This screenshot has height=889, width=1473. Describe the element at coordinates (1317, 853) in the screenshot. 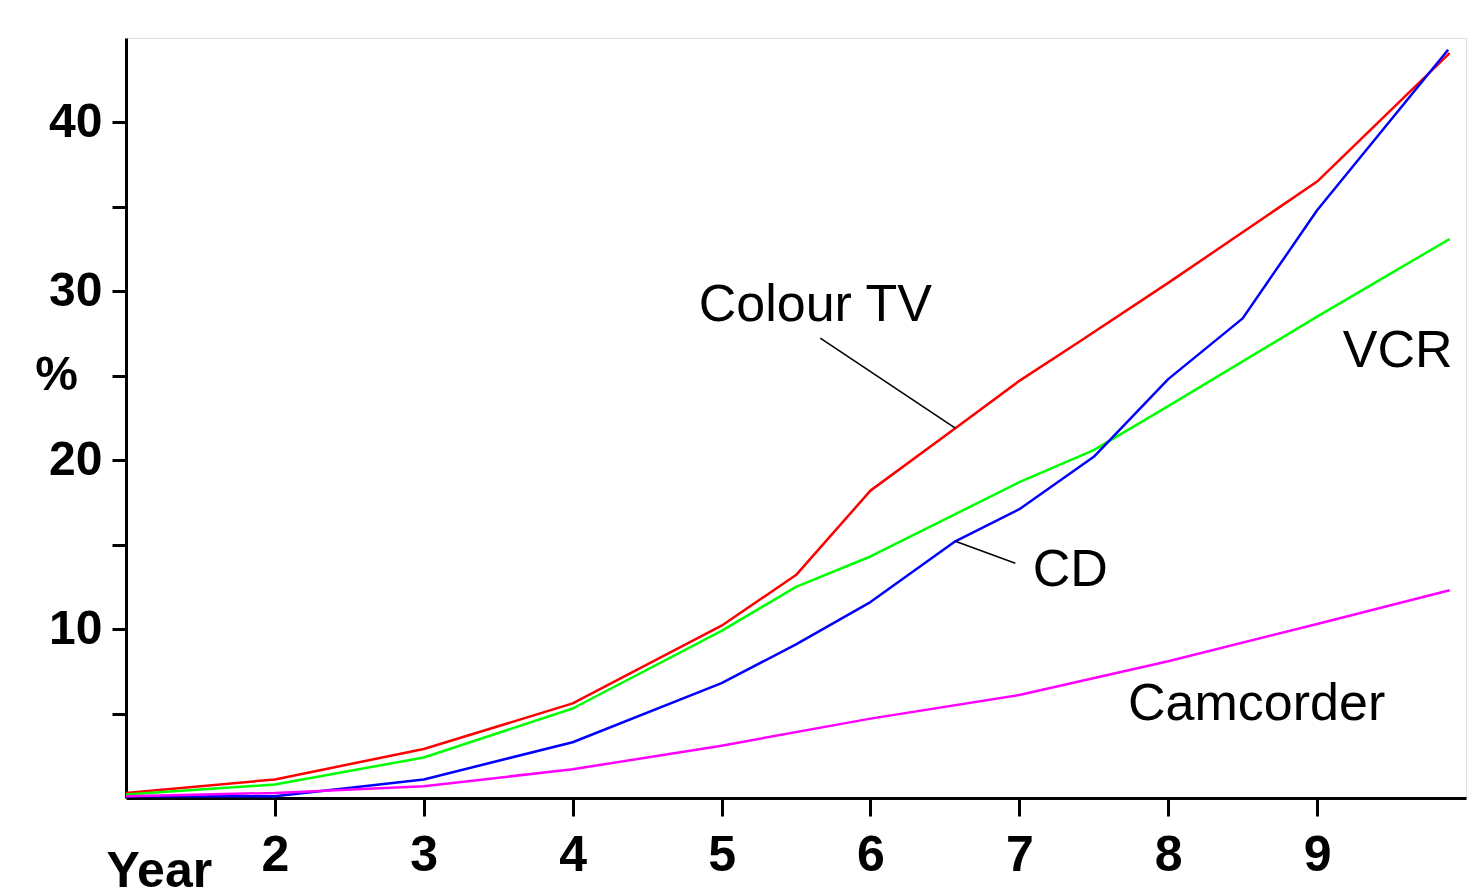

I see `x-tick-label: 9` at that location.